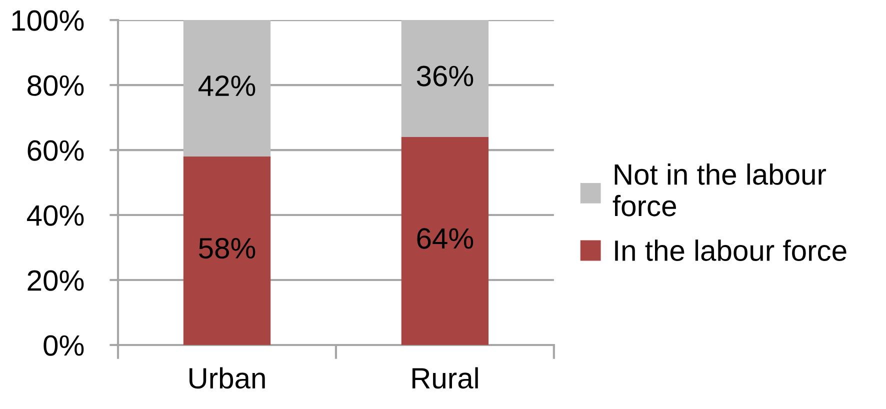 The height and width of the screenshot is (409, 886). What do you see at coordinates (445, 76) in the screenshot?
I see `data-label: 36%` at bounding box center [445, 76].